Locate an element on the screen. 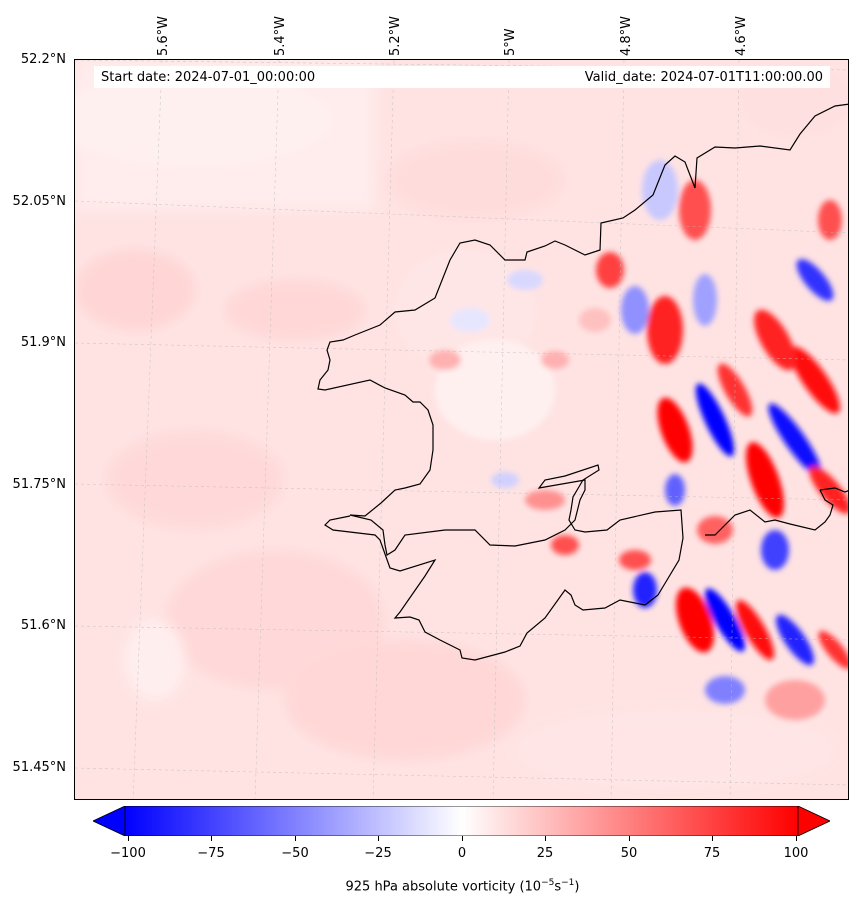  cbar-tick-label: 25 is located at coordinates (545, 853).